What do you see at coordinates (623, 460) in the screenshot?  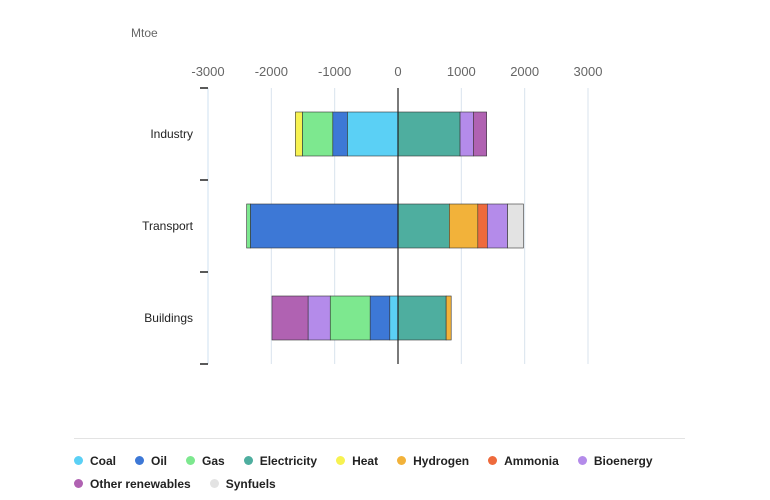 I see `legend-label: Bioenergy` at bounding box center [623, 460].